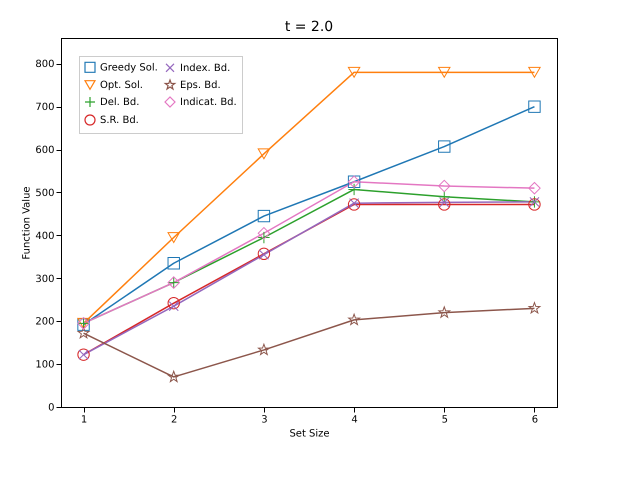 The height and width of the screenshot is (480, 640). Describe the element at coordinates (44, 193) in the screenshot. I see `y-tick-label: 500` at that location.